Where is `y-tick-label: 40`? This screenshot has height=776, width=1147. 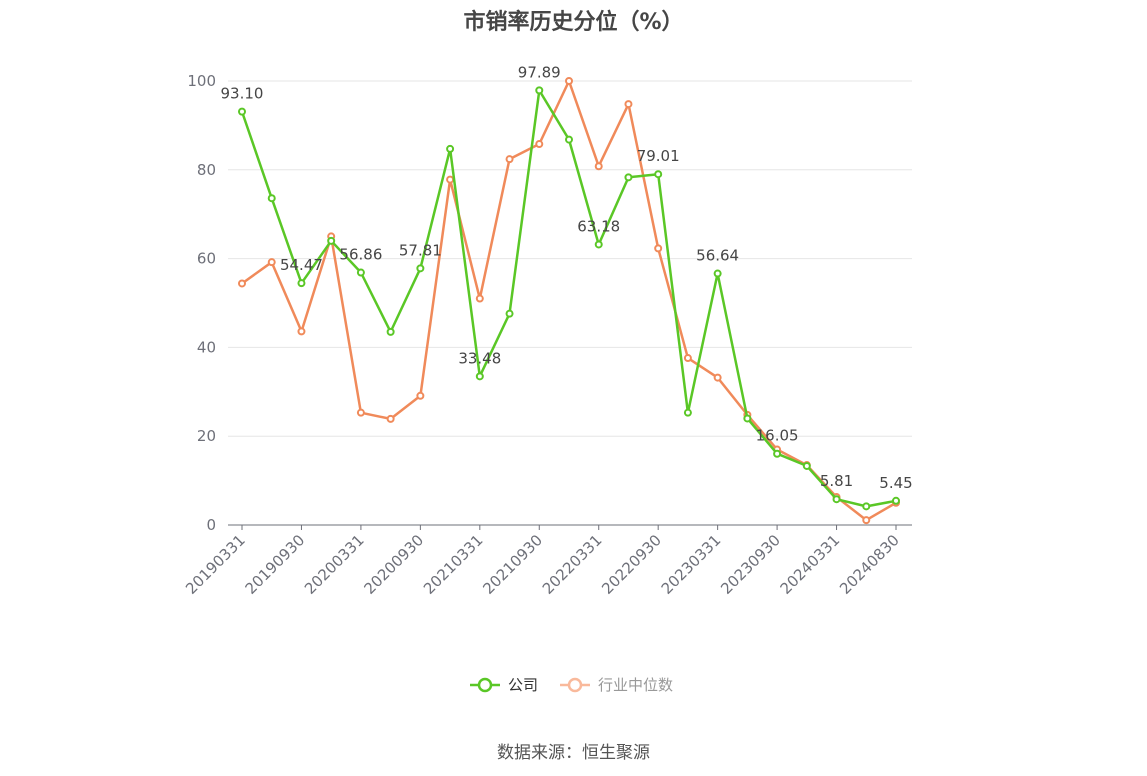
y-tick-label: 40 is located at coordinates (206, 347).